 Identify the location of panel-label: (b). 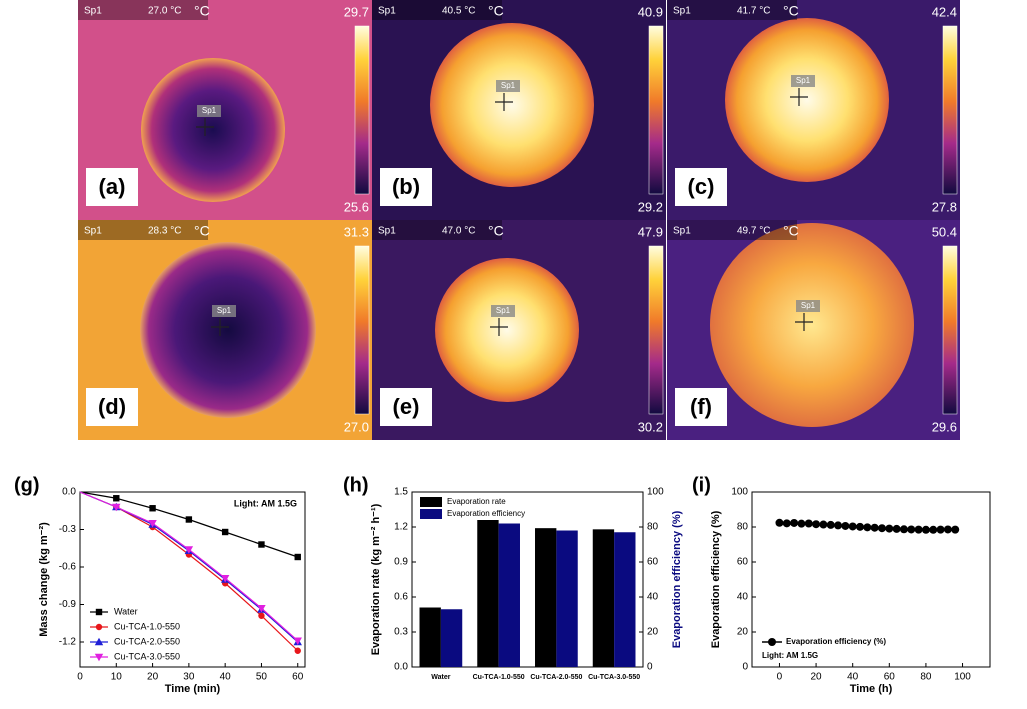
(406, 186).